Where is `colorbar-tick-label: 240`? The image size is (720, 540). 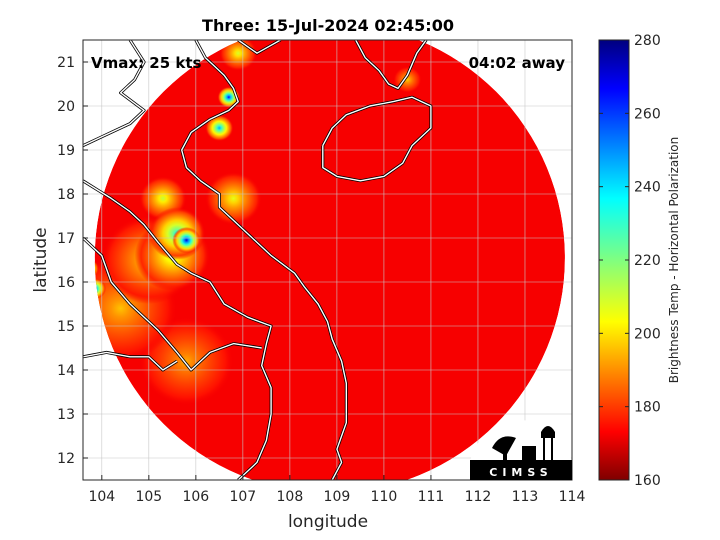 colorbar-tick-label: 240 is located at coordinates (647, 188).